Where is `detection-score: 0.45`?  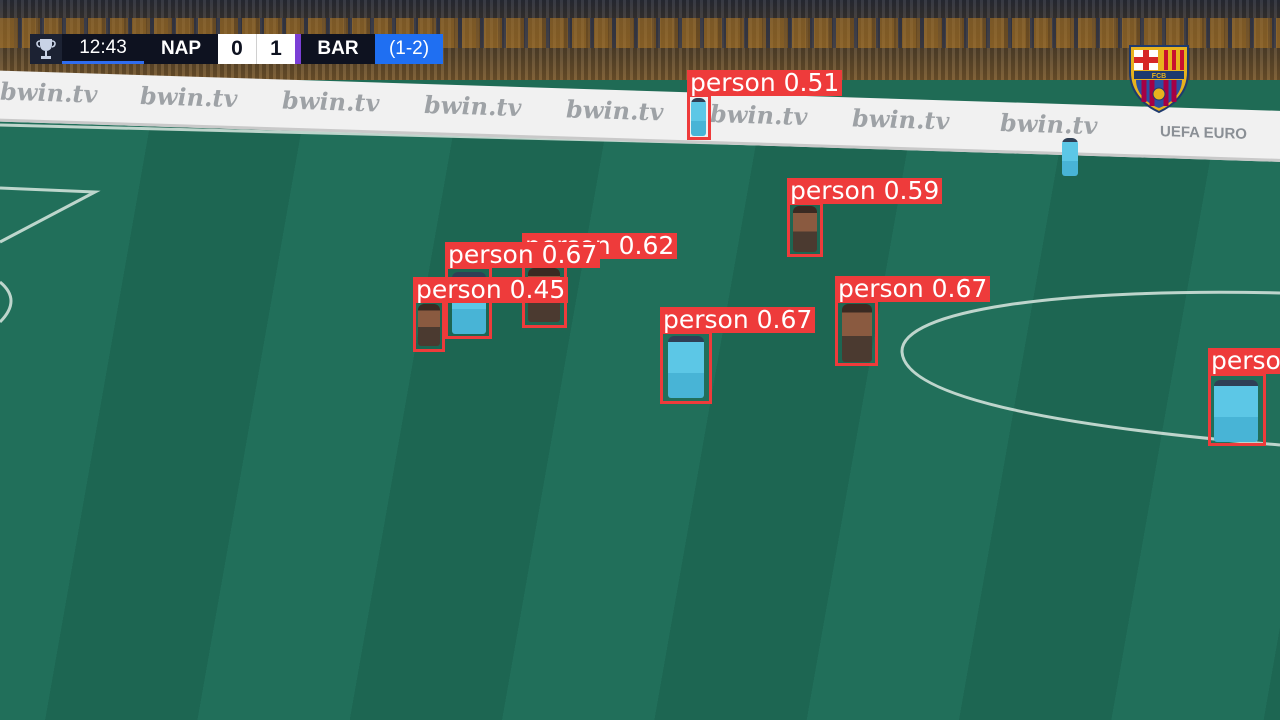 detection-score: 0.45 is located at coordinates (537, 290).